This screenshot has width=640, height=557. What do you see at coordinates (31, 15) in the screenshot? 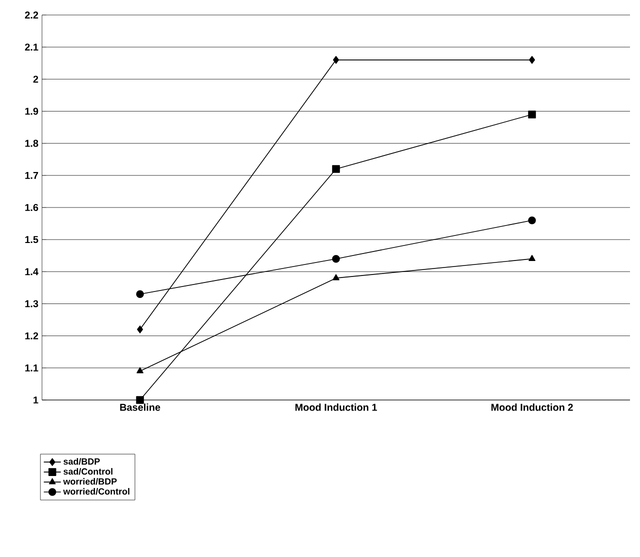
I see `y-tick-label: 2.2` at bounding box center [31, 15].